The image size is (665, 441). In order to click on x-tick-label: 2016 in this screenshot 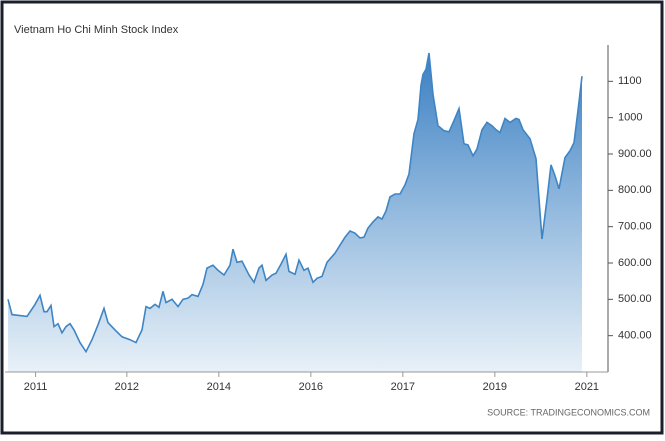, I will do `click(311, 387)`.